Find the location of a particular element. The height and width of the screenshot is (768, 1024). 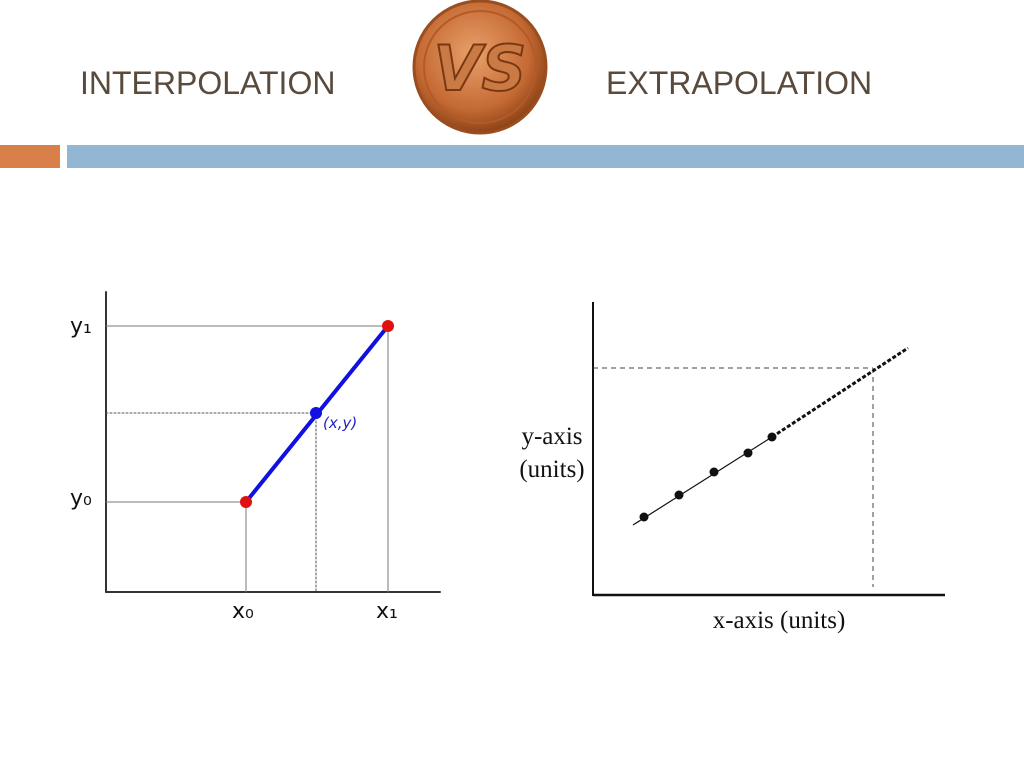

left-title: INTERPOLATION is located at coordinates (207, 83).